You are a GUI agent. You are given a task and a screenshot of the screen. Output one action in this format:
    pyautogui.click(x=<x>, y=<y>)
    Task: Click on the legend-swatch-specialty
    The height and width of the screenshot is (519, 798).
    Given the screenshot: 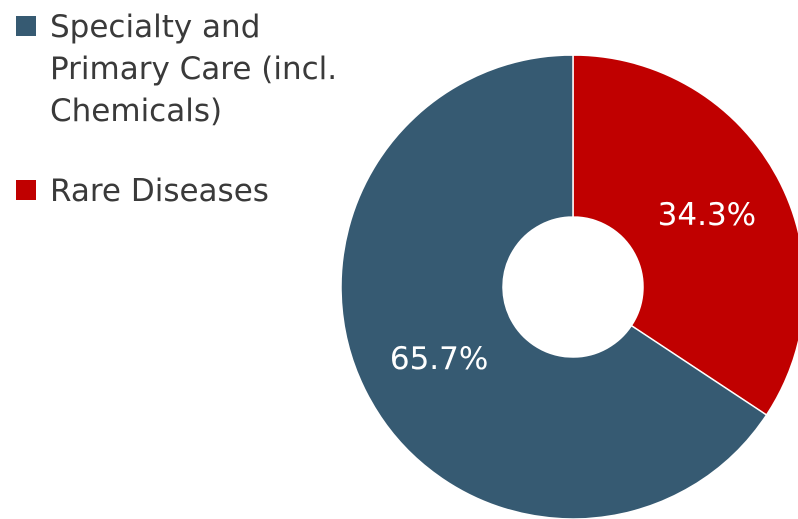 What is the action you would take?
    pyautogui.click(x=26, y=26)
    